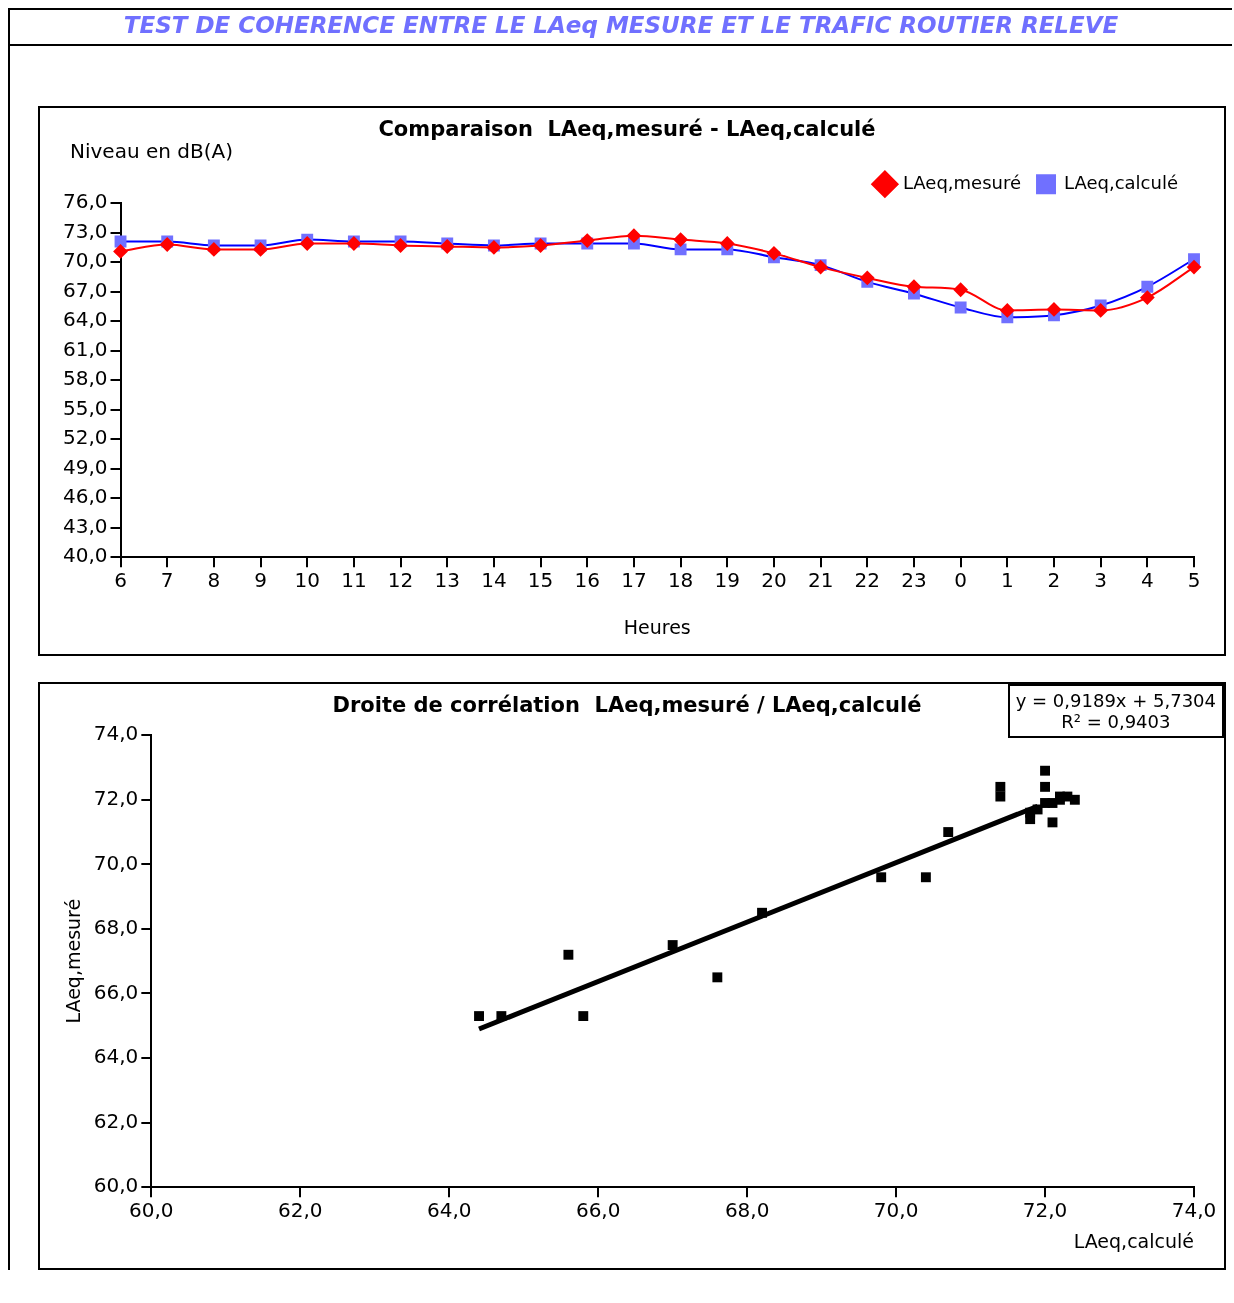 The height and width of the screenshot is (1303, 1234). I want to click on x-tick-label: 15, so click(540, 580).